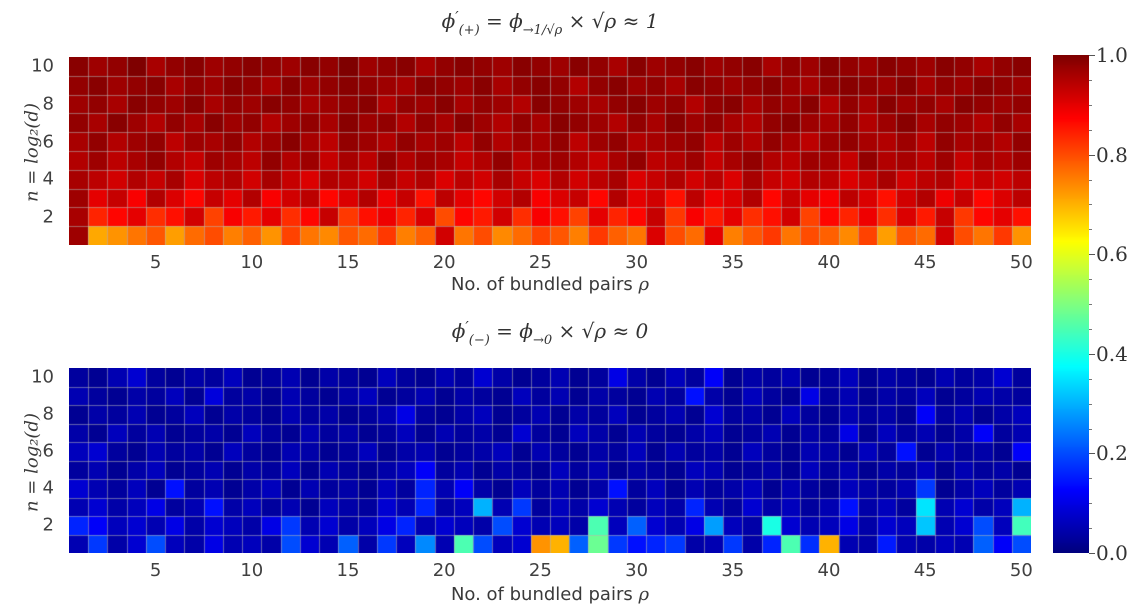 Image resolution: width=1137 pixels, height=615 pixels. I want to click on colorbar-tick-label: 0.8, so click(1112, 154).